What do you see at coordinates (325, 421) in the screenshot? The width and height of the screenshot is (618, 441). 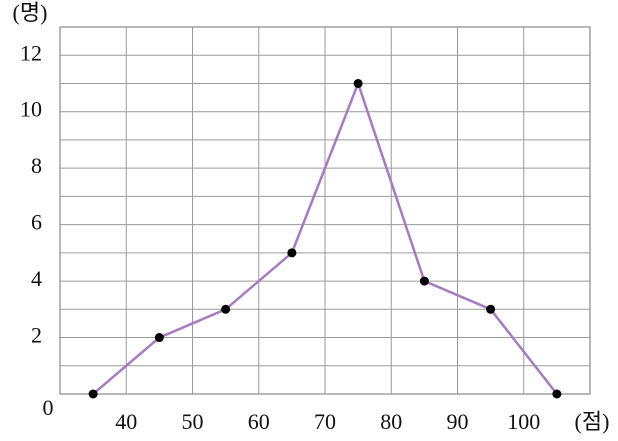 I see `x-tick-label: 70` at bounding box center [325, 421].